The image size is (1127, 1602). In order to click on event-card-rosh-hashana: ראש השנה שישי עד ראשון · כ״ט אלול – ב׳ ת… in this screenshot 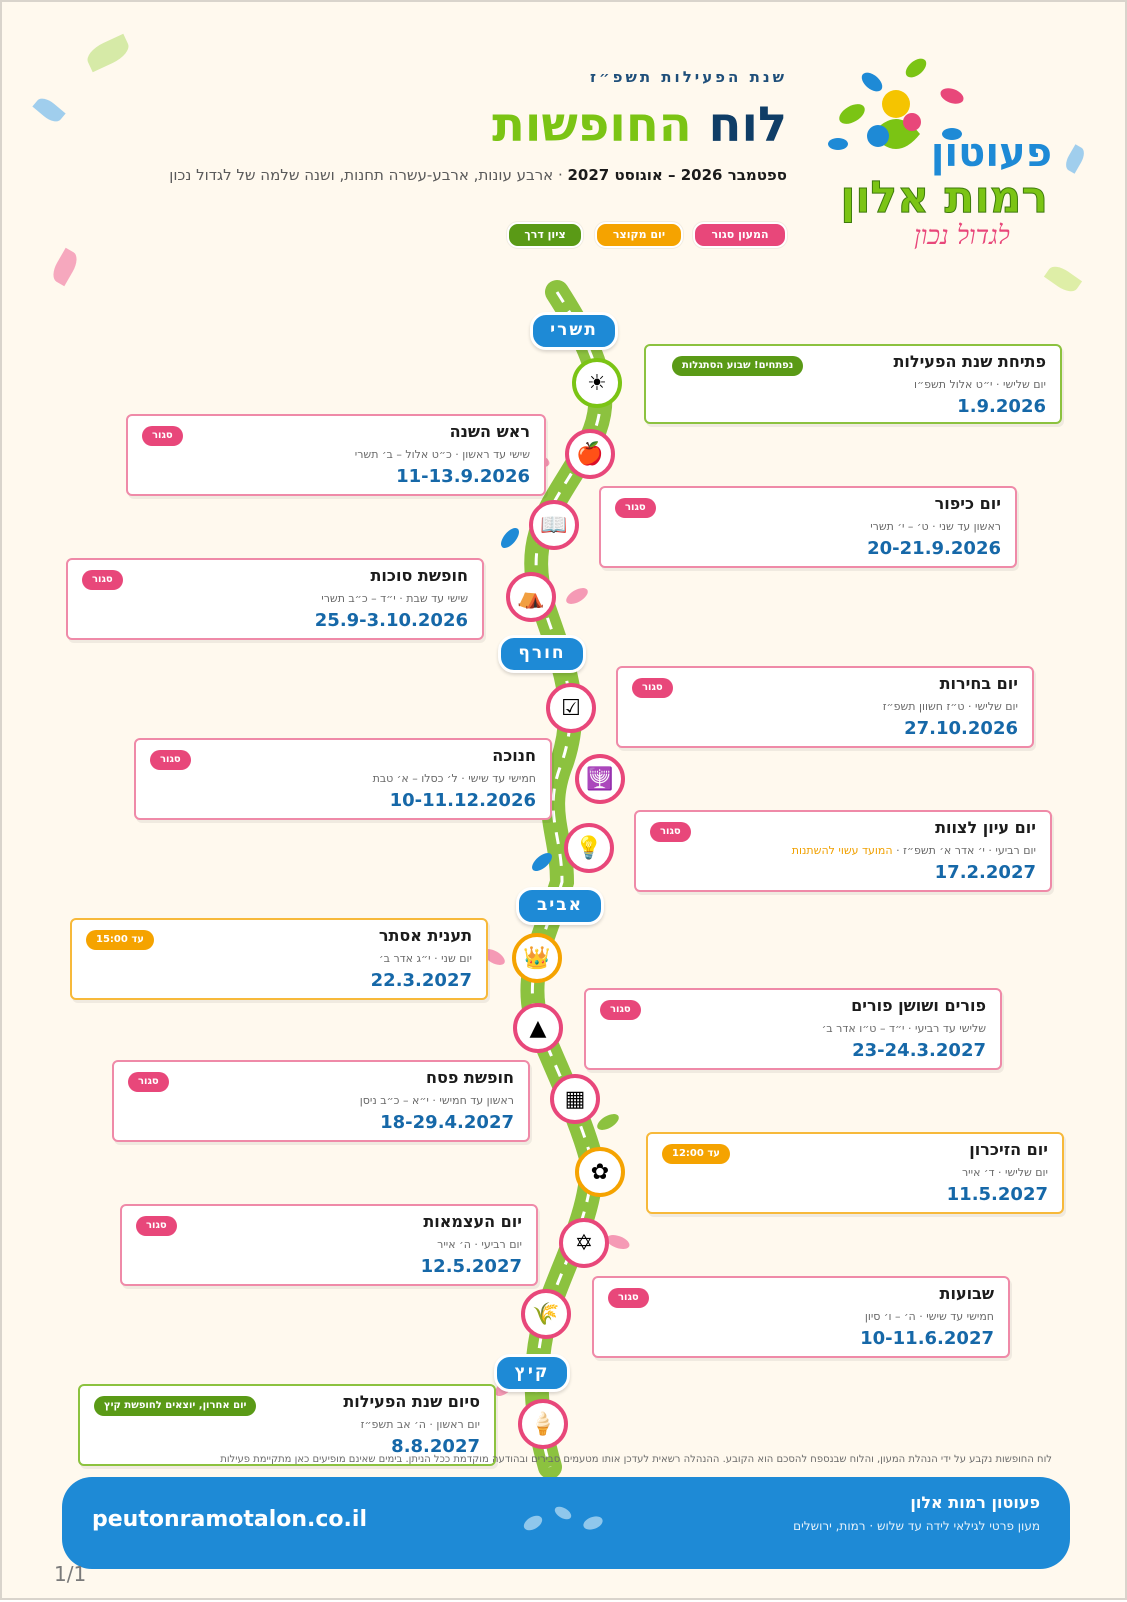, I will do `click(336, 455)`.